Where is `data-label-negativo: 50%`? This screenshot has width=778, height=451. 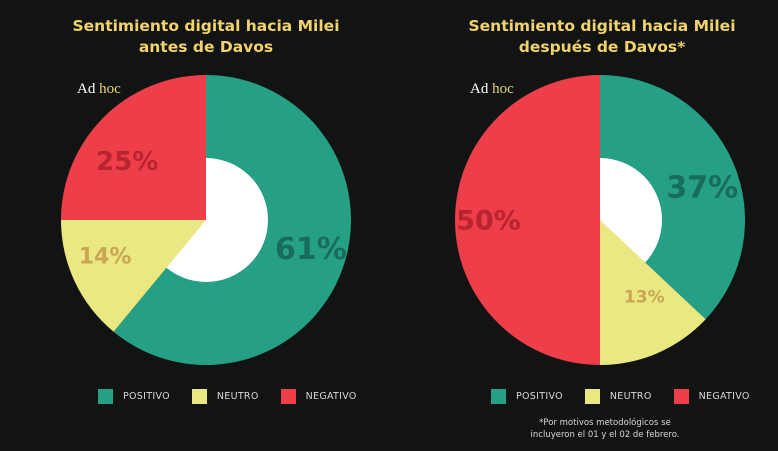 data-label-negativo: 50% is located at coordinates (488, 220).